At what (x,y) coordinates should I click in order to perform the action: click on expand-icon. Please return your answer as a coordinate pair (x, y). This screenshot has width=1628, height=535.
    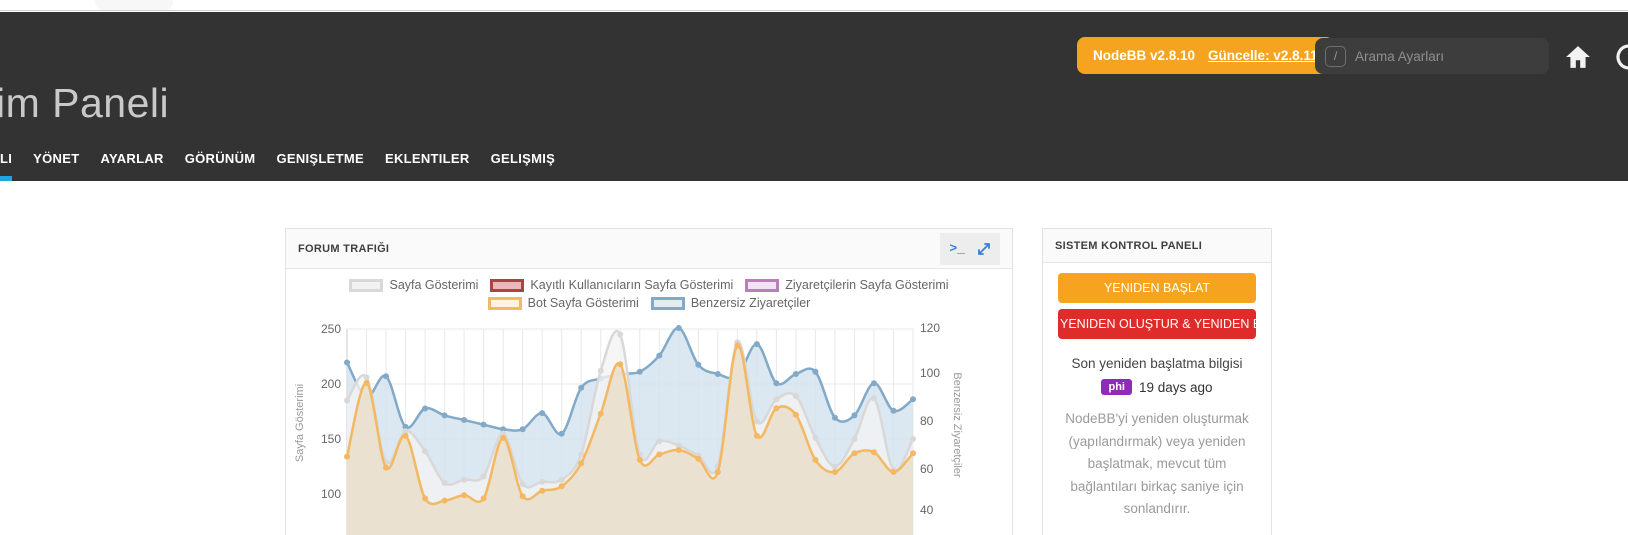
    Looking at the image, I should click on (984, 249).